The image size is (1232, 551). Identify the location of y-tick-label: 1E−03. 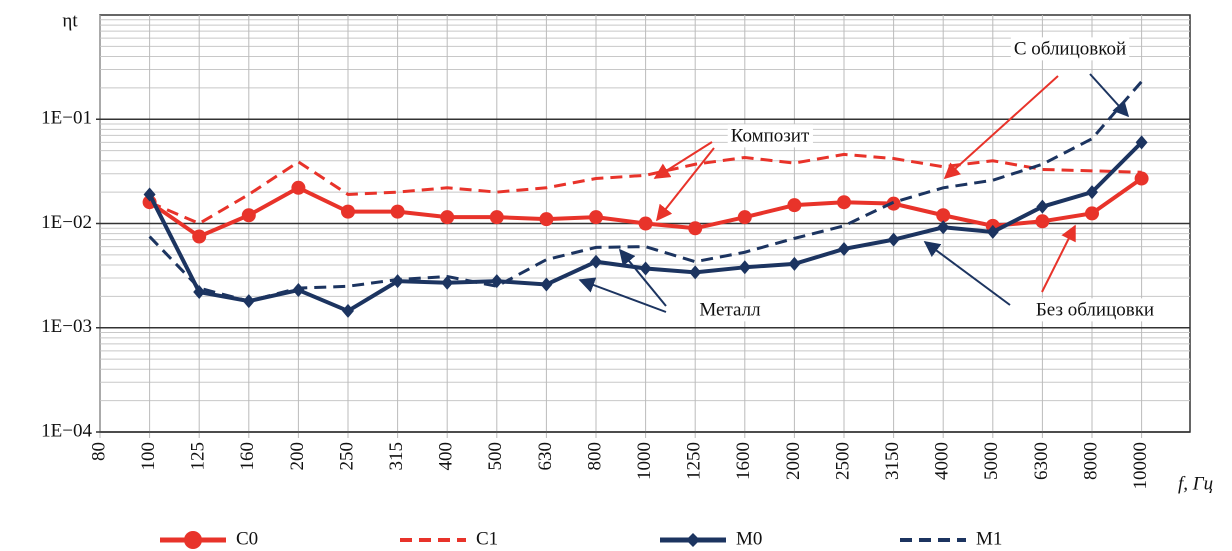
(66, 326).